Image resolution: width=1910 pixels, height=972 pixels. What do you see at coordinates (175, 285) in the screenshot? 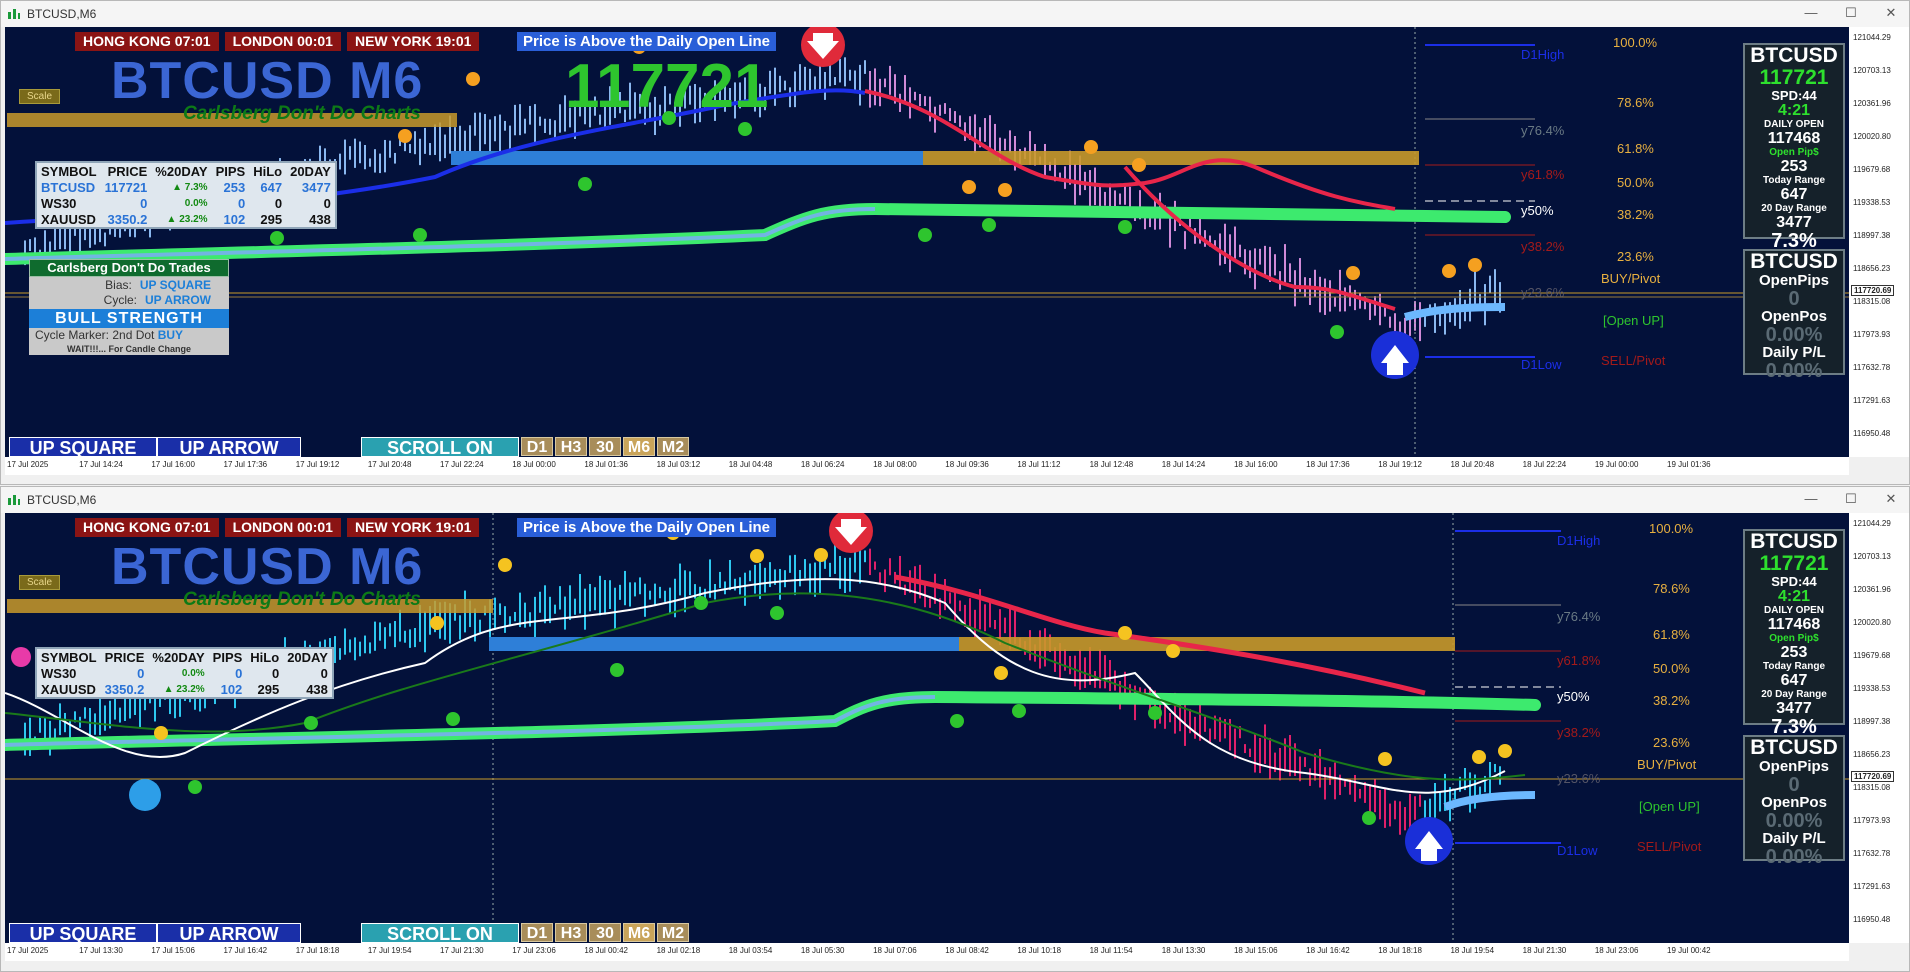
I see `bias-value: UP SQUARE` at bounding box center [175, 285].